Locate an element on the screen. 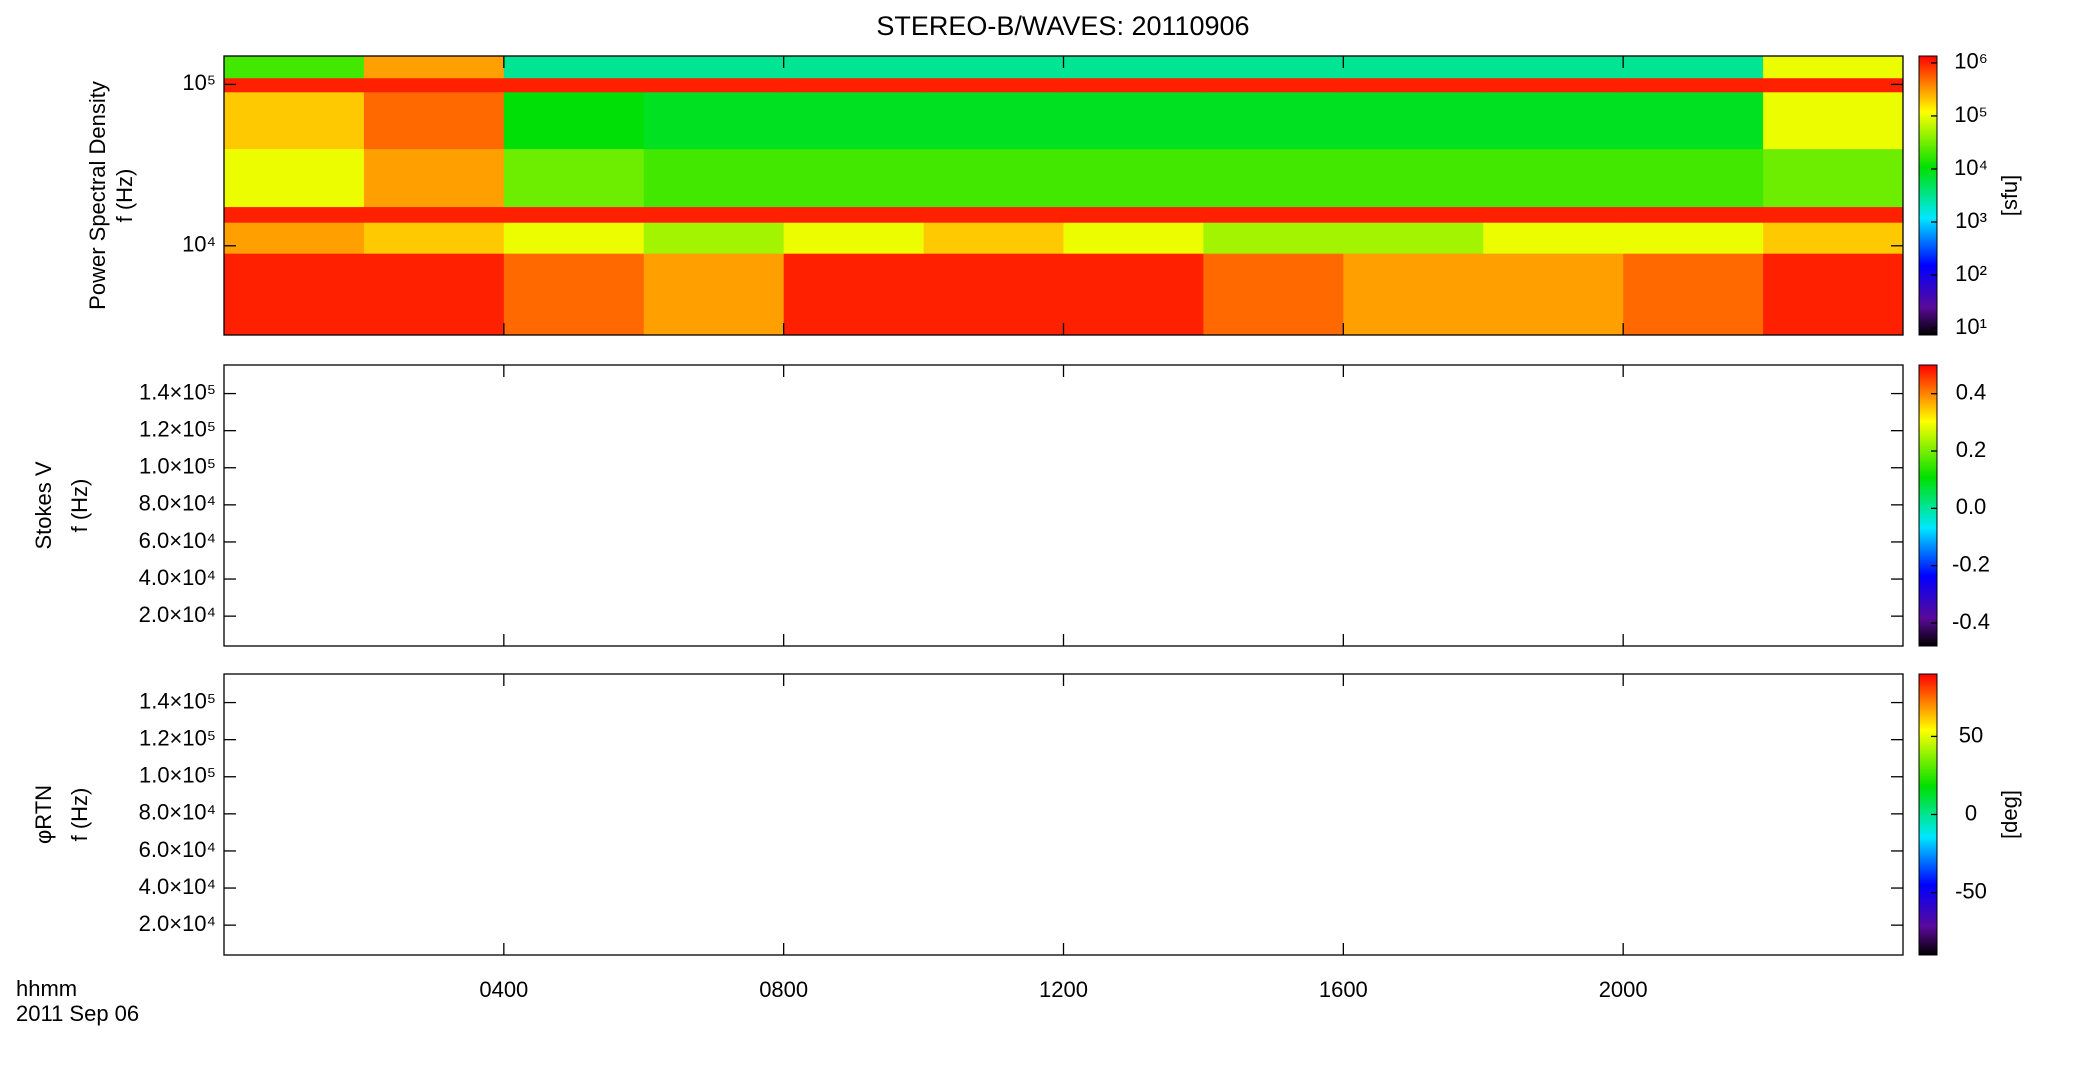  colorbar-label: [deg] is located at coordinates (2009, 814).